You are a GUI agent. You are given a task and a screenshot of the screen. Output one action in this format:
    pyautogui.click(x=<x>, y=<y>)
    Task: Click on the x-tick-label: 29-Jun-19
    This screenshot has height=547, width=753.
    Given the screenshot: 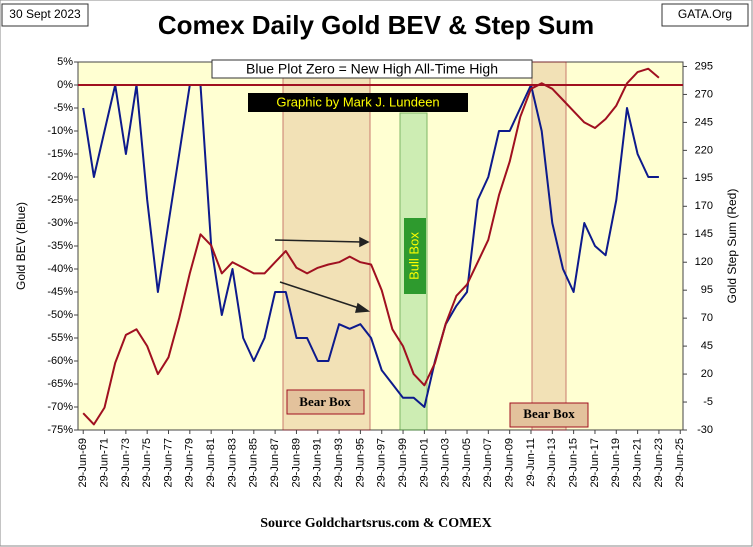 What is the action you would take?
    pyautogui.click(x=616, y=463)
    